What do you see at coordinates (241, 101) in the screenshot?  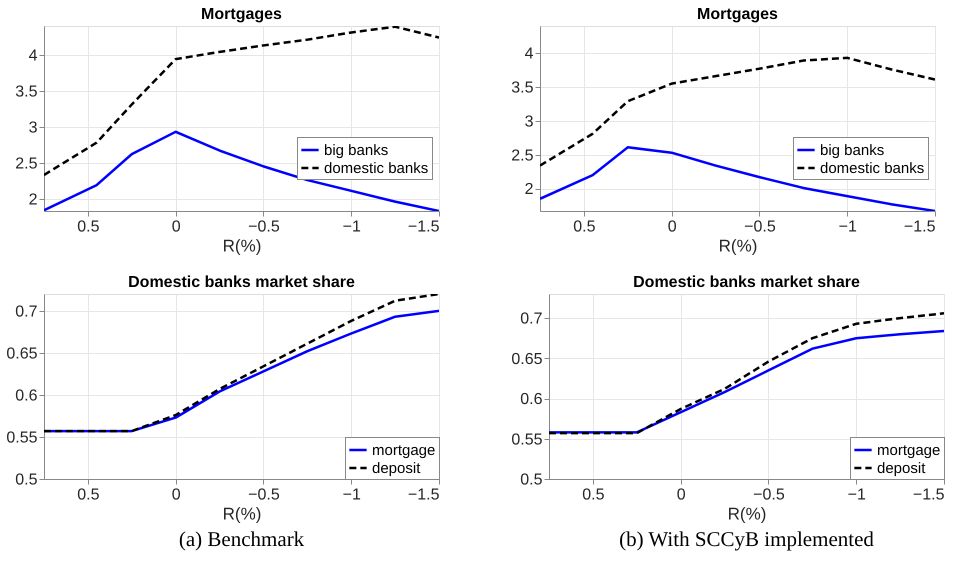 I see `line-series` at bounding box center [241, 101].